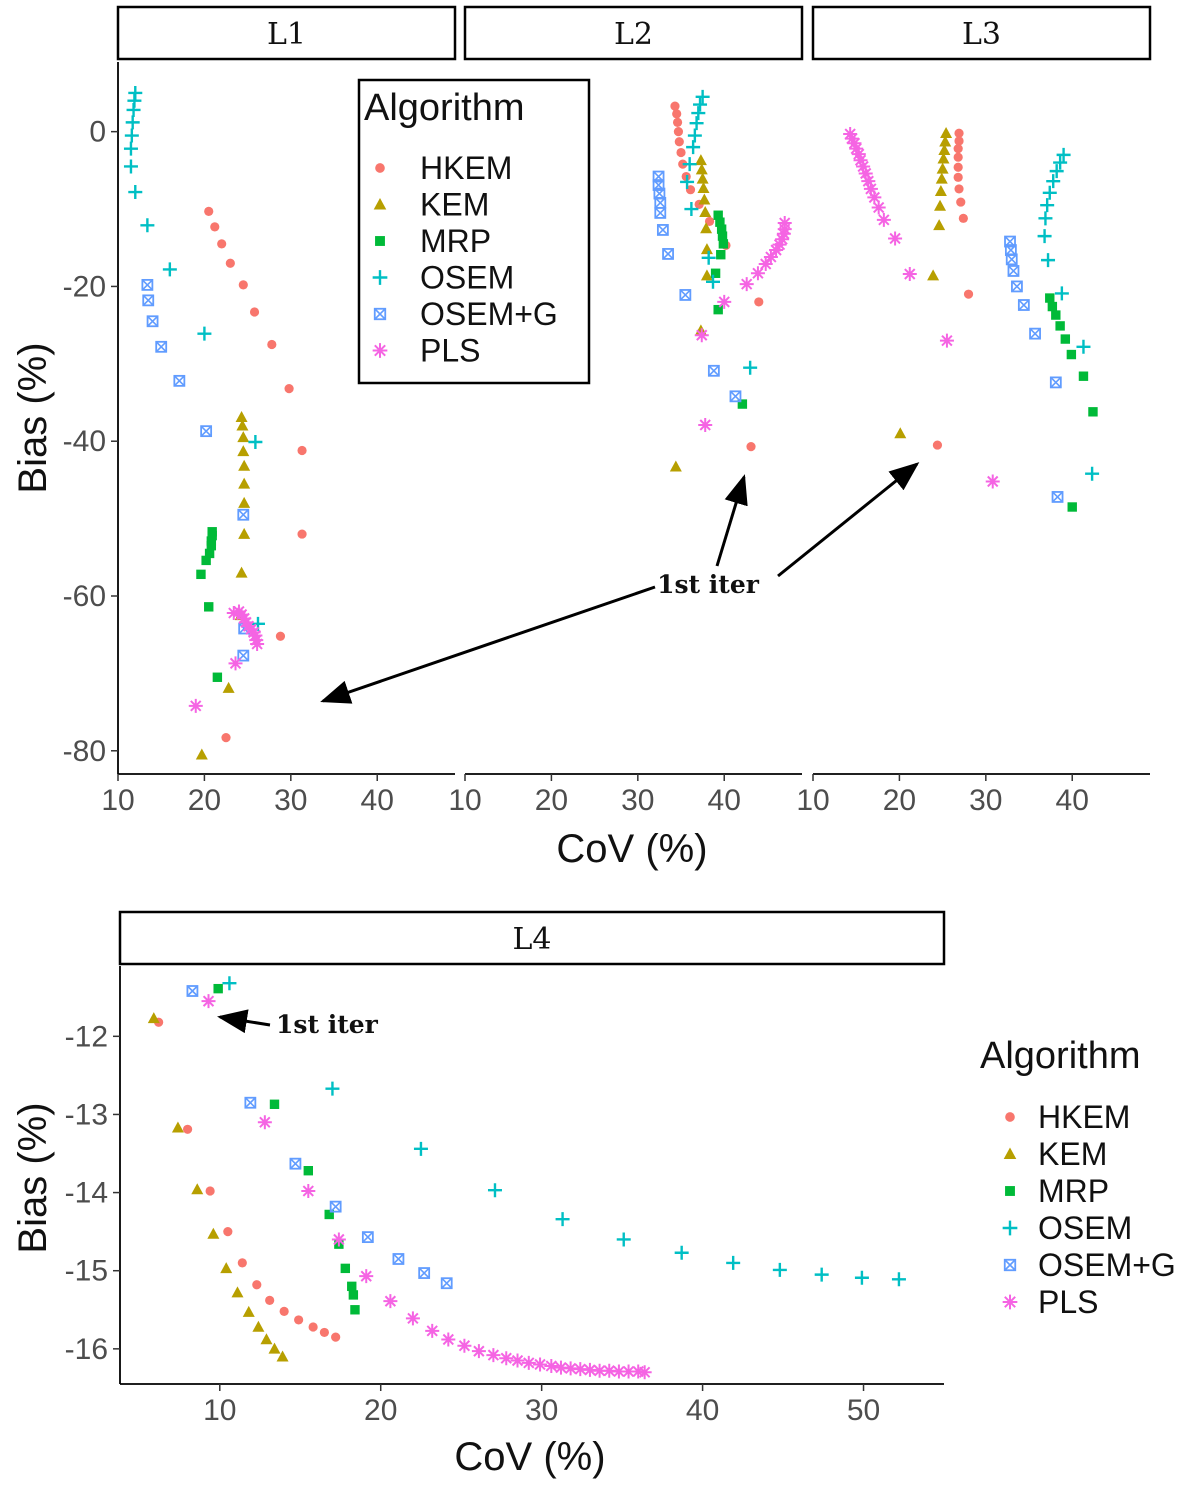  What do you see at coordinates (465, 314) in the screenshot?
I see `legend-item-osem-gg: OSEM+G` at bounding box center [465, 314].